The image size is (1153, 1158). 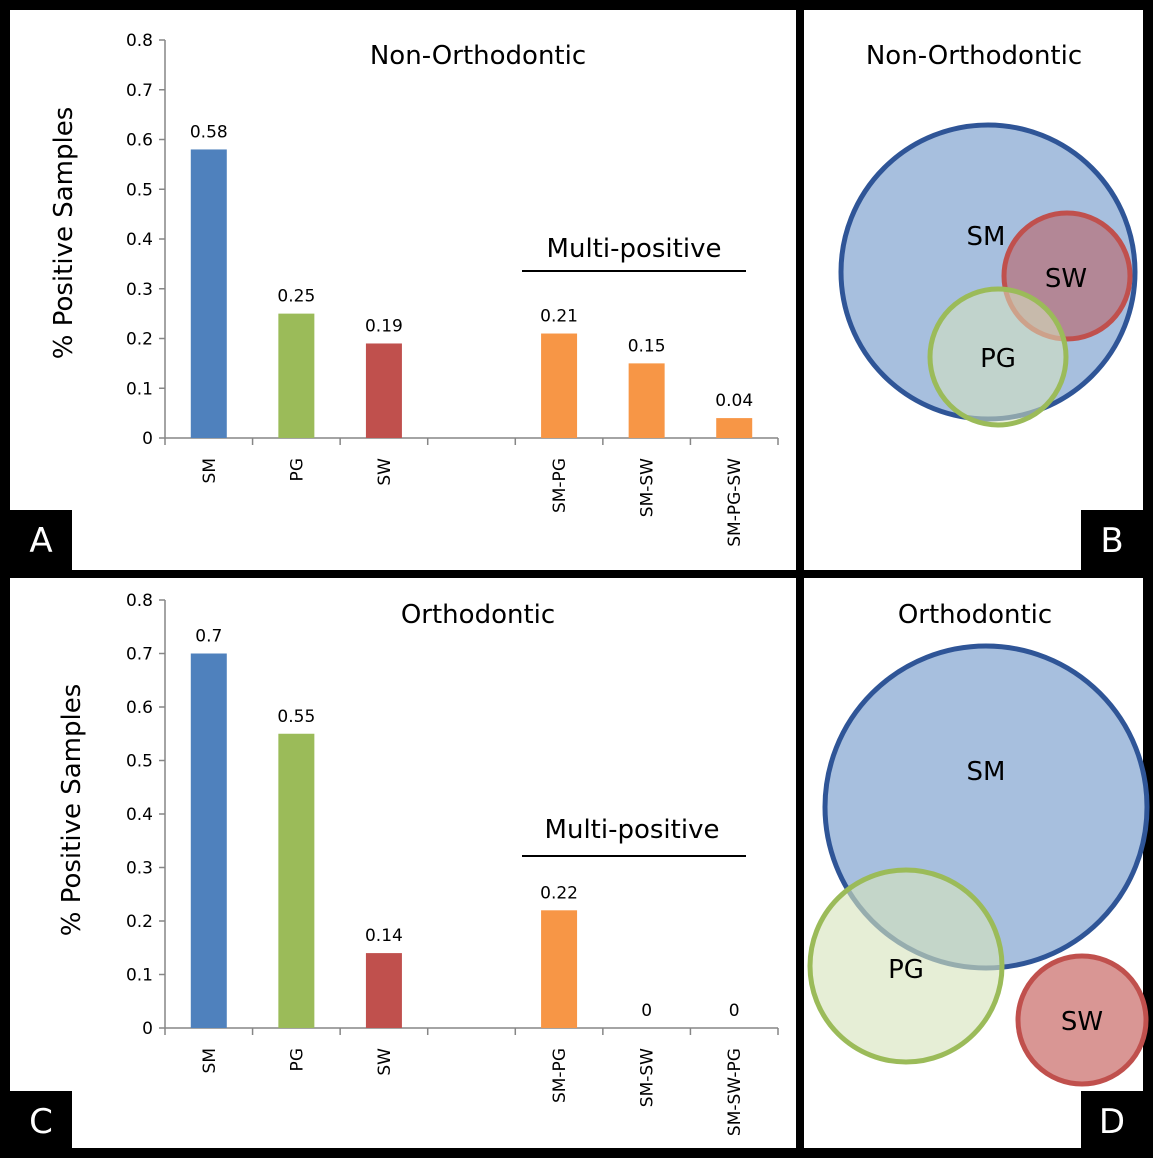 What do you see at coordinates (139, 41) in the screenshot?
I see `chart-a-y-tick-label: 0.8` at bounding box center [139, 41].